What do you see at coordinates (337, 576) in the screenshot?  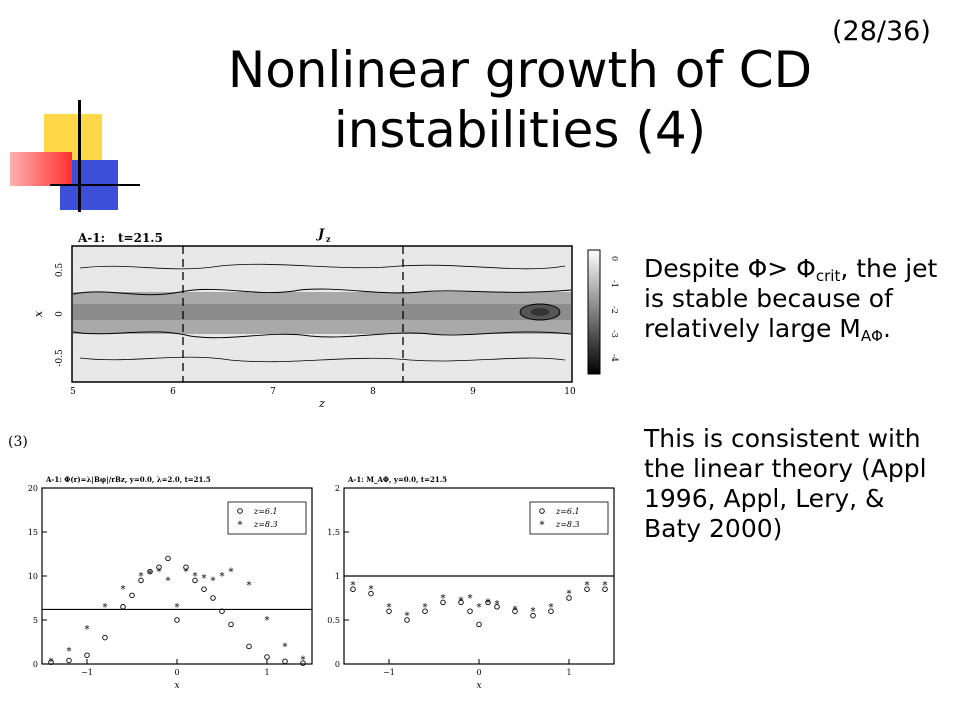 I see `y-tick-label: 1` at bounding box center [337, 576].